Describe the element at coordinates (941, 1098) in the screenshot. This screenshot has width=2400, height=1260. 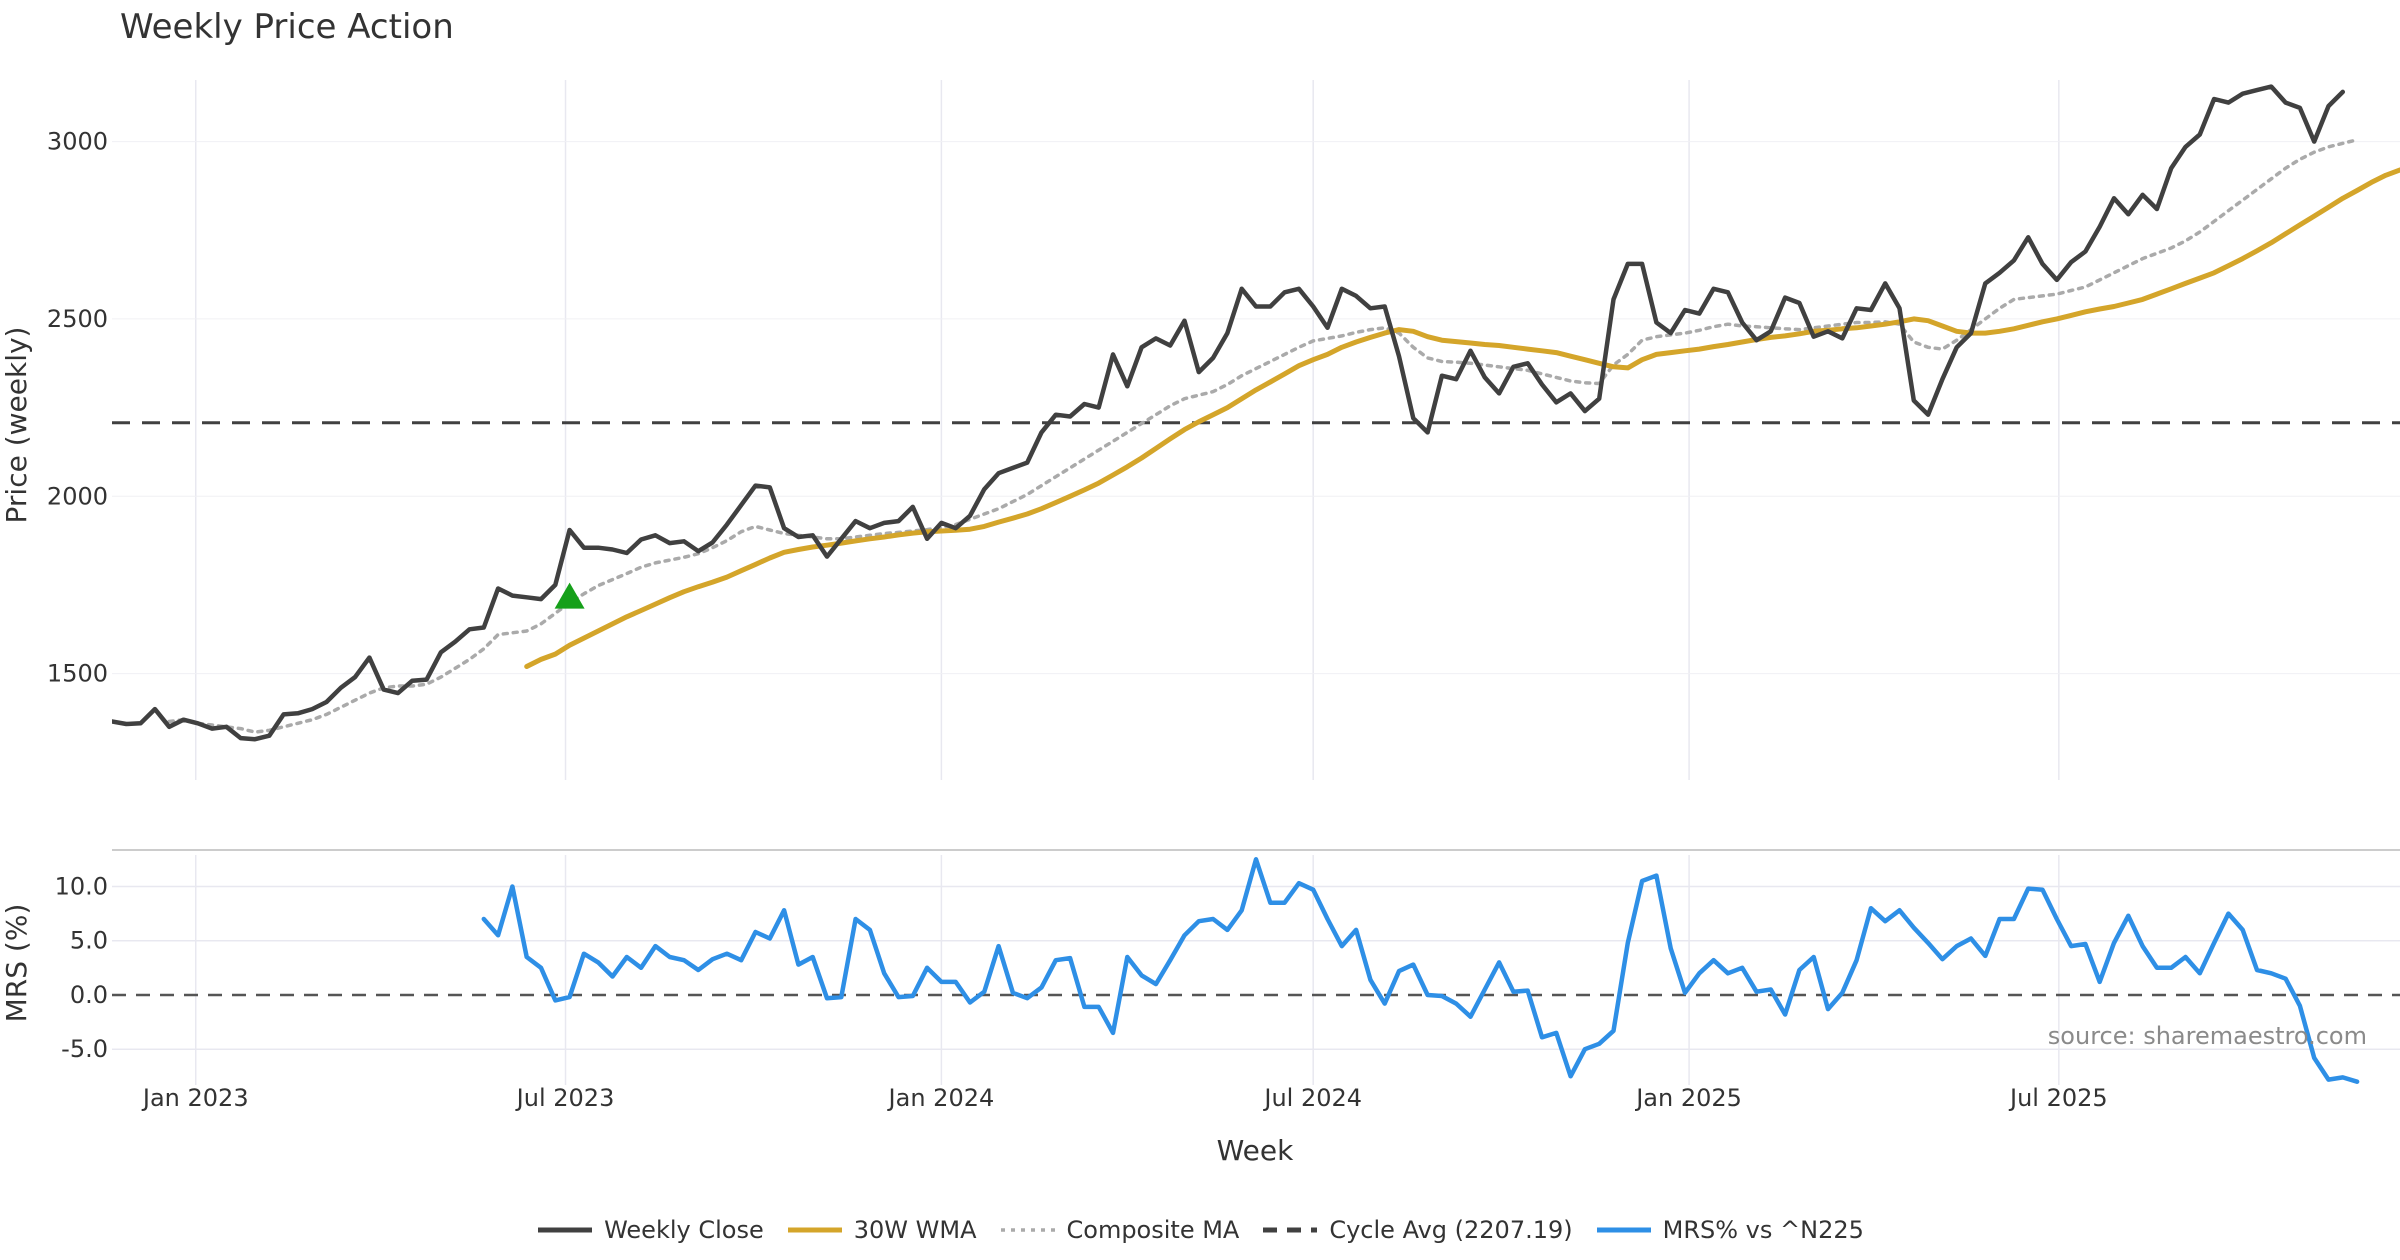
I see `x-tick-label: Jan 2024` at that location.